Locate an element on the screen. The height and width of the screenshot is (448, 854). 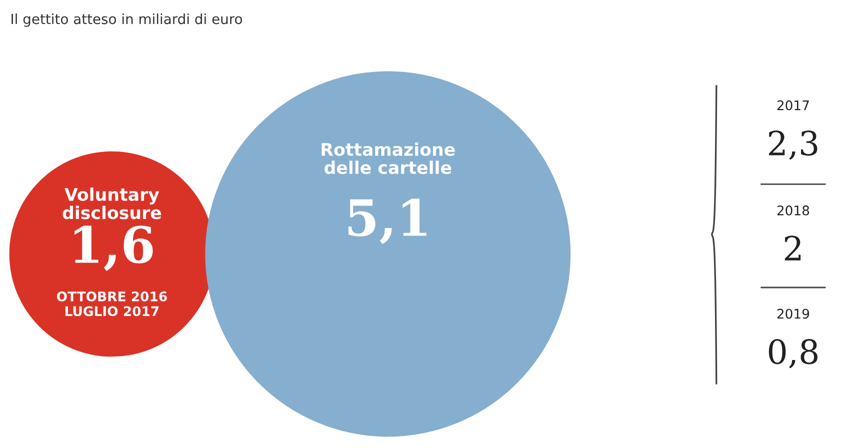
data-label: 0,8 is located at coordinates (793, 353).